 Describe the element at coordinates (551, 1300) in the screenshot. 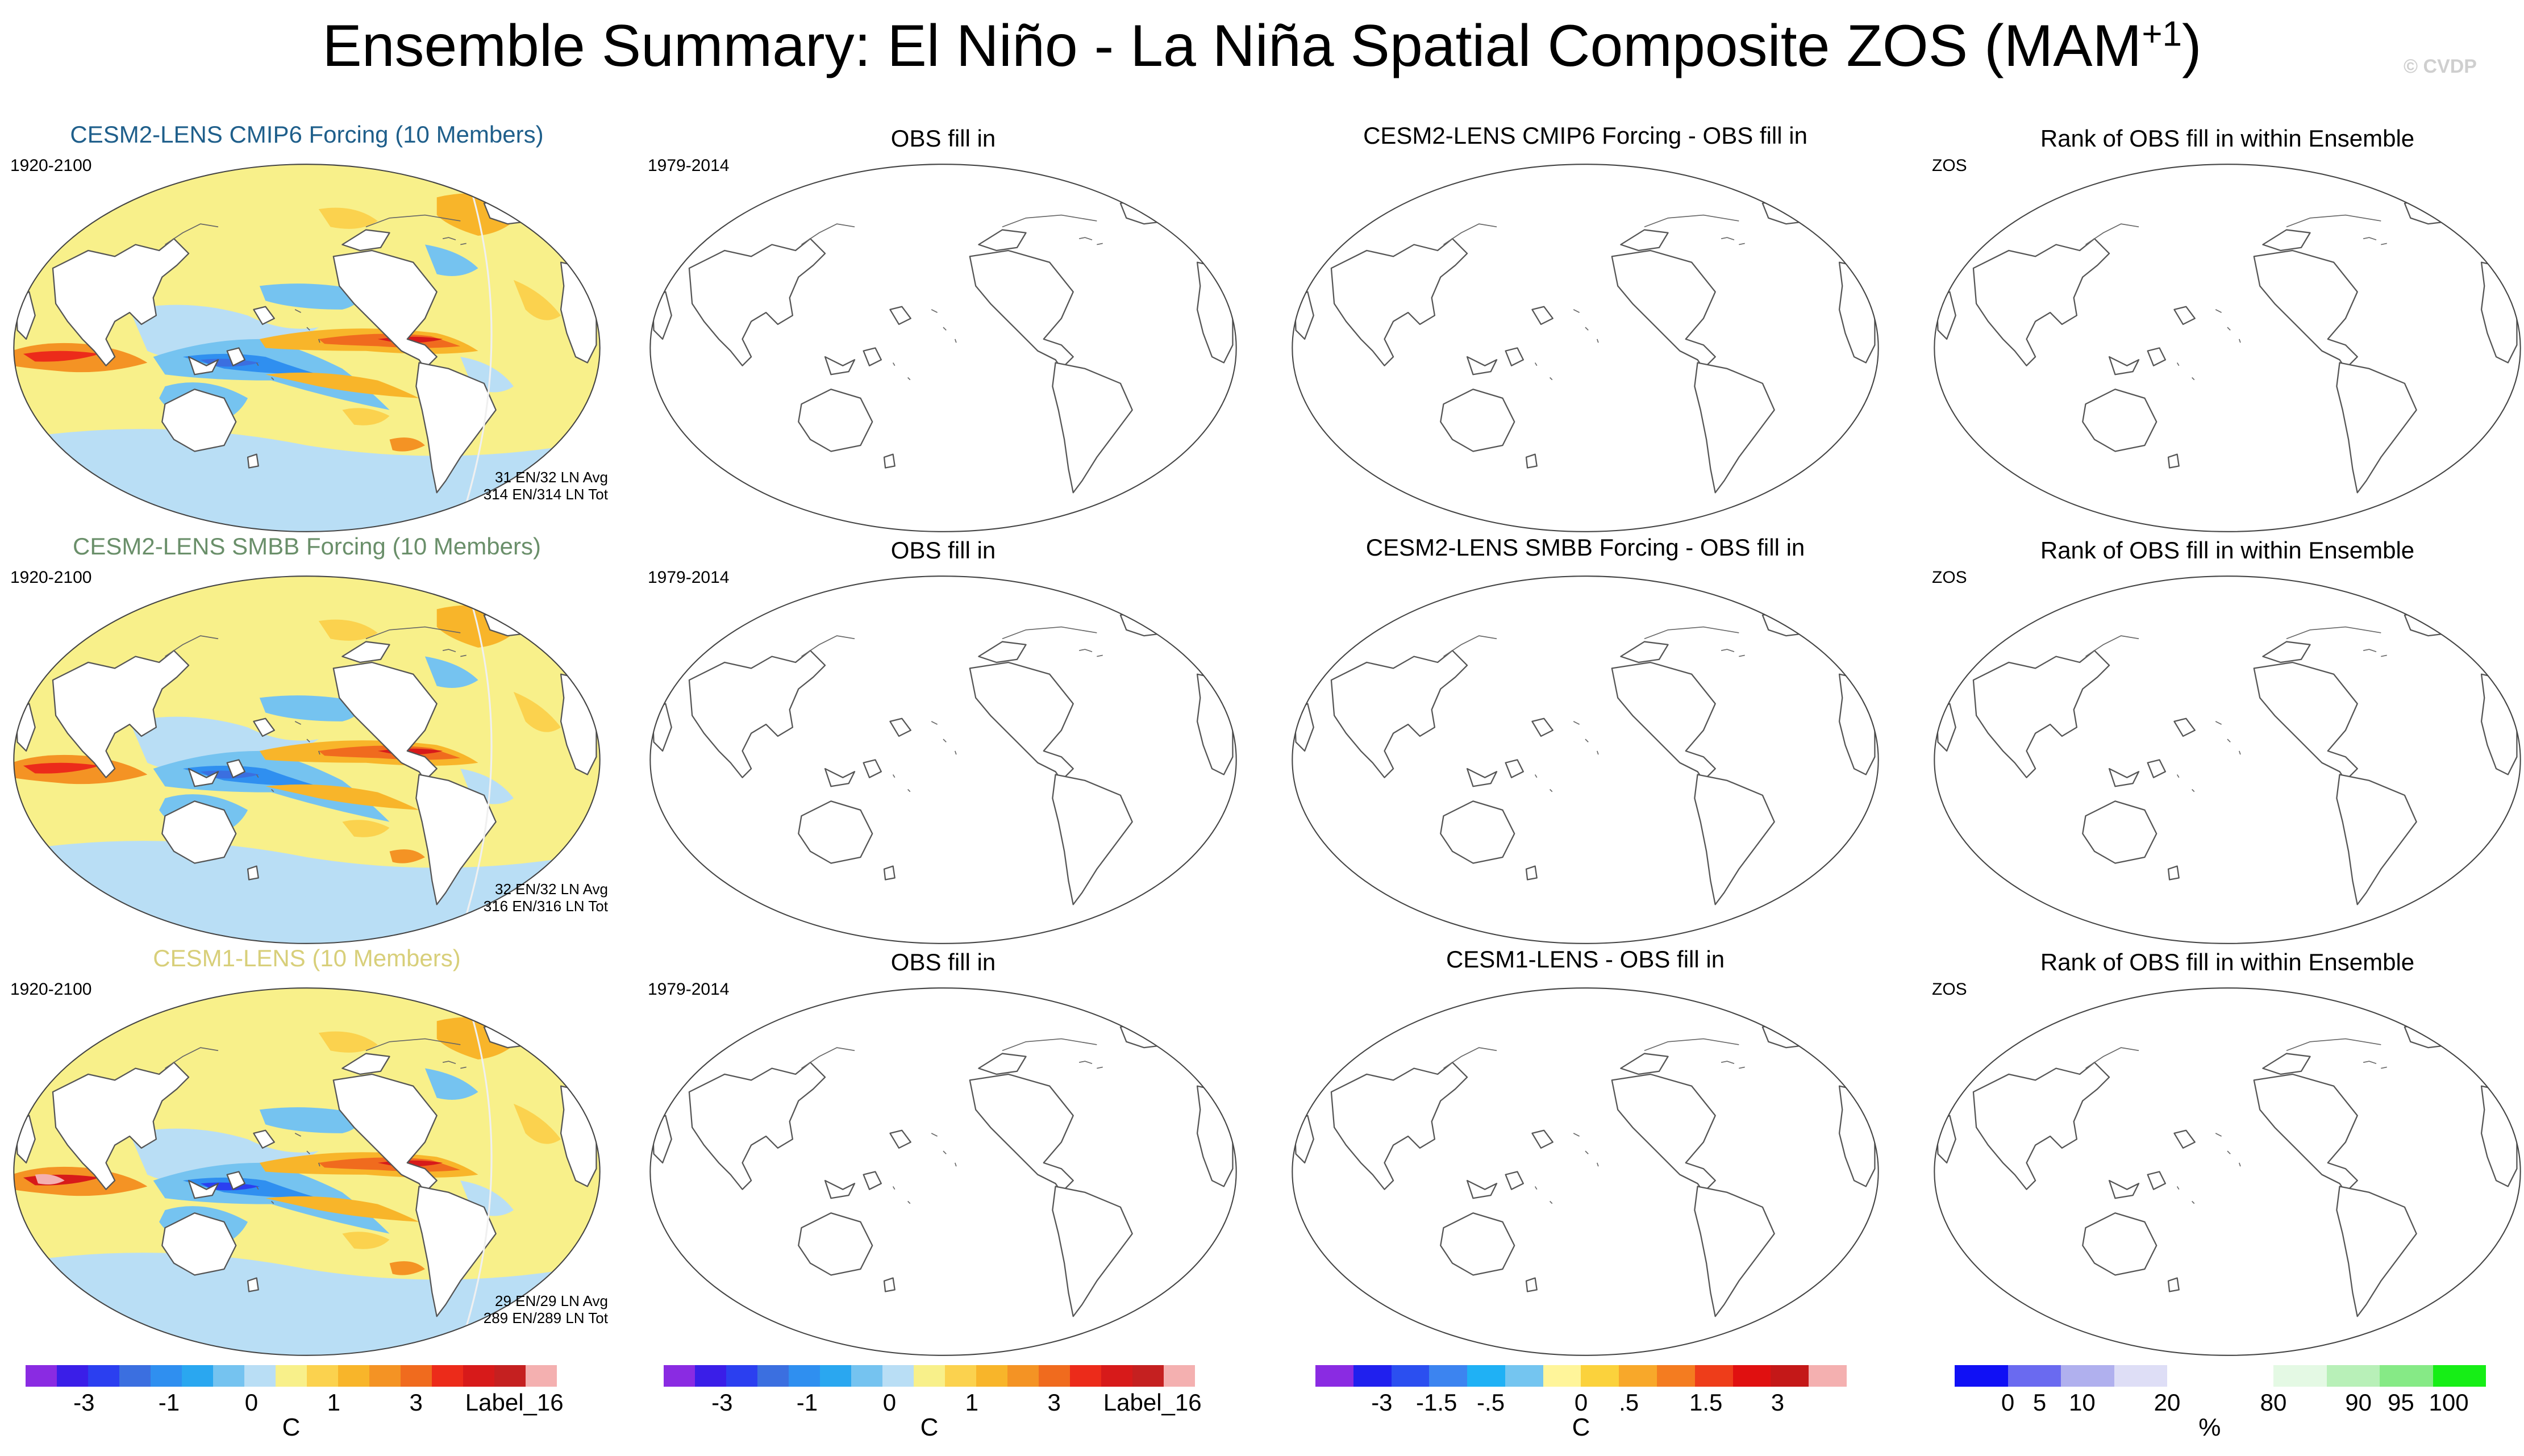

I see `counts-avg: 29 EN/29 LN Avg` at that location.